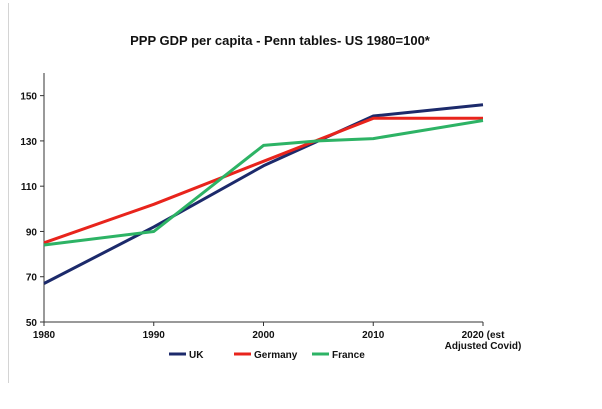  Describe the element at coordinates (28, 97) in the screenshot. I see `y-tick-label: 150` at that location.